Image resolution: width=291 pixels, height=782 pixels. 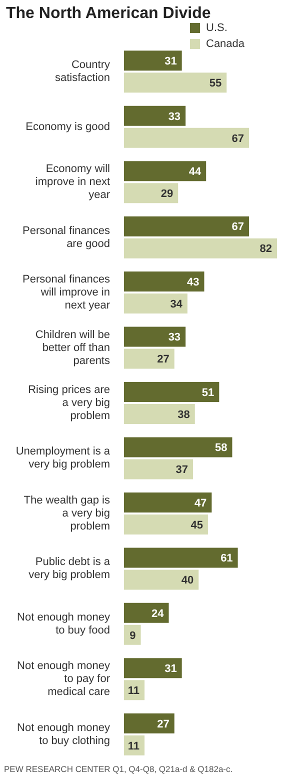 What do you see at coordinates (195, 172) in the screenshot?
I see `data-label: 44` at bounding box center [195, 172].